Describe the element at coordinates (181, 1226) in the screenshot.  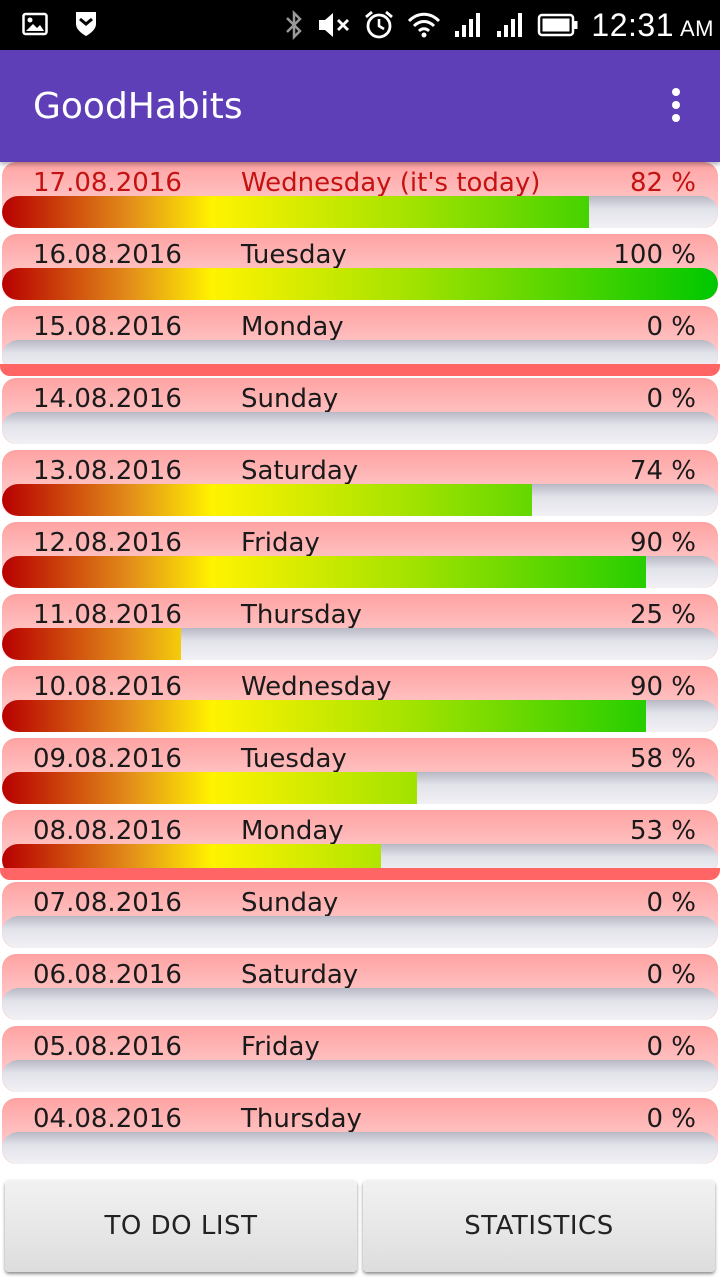
I see `todo-list-button: TO DO LIST` at that location.